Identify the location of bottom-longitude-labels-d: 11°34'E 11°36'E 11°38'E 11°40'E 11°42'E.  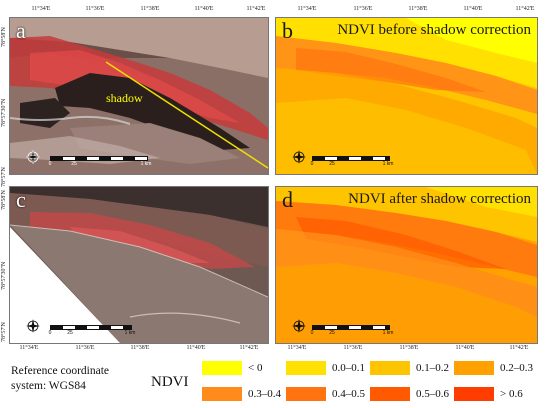
(405, 350).